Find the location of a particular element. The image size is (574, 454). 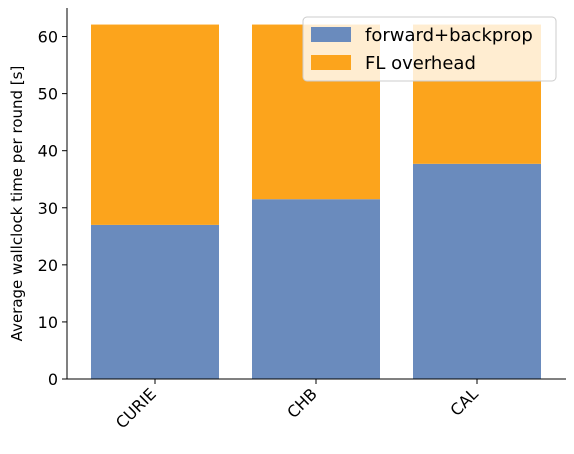

y-tick-label: 30 is located at coordinates (48, 208).